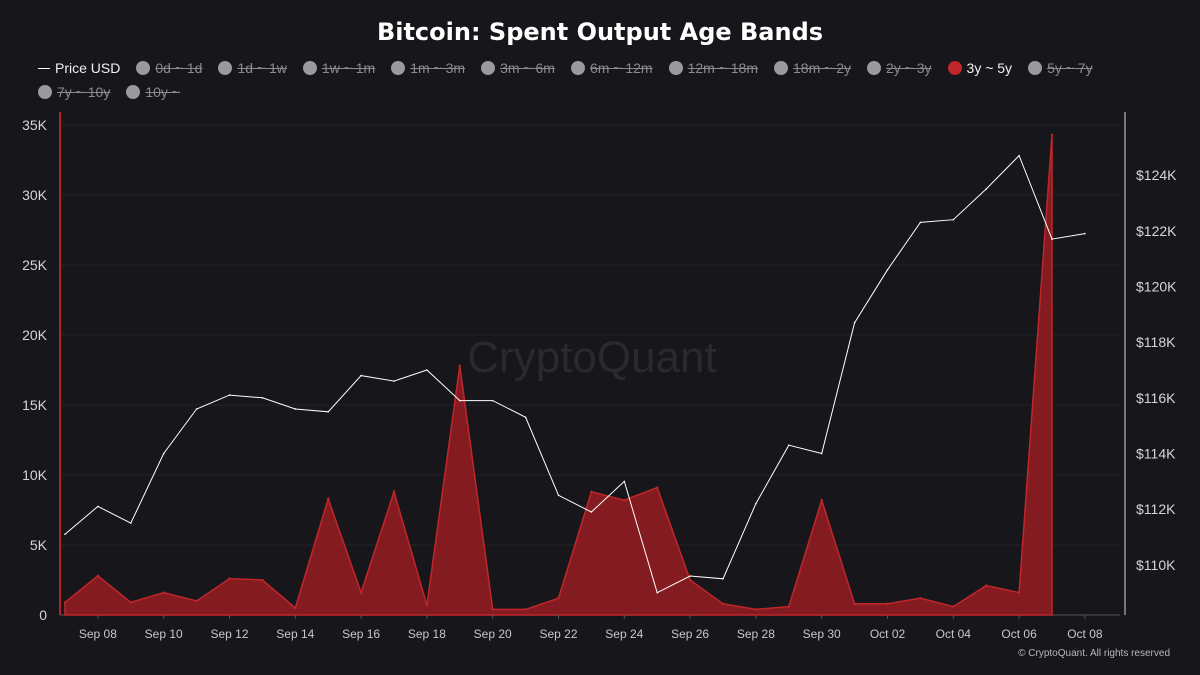 The image size is (1200, 675). I want to click on watermark: CryptoQuant, so click(591, 357).